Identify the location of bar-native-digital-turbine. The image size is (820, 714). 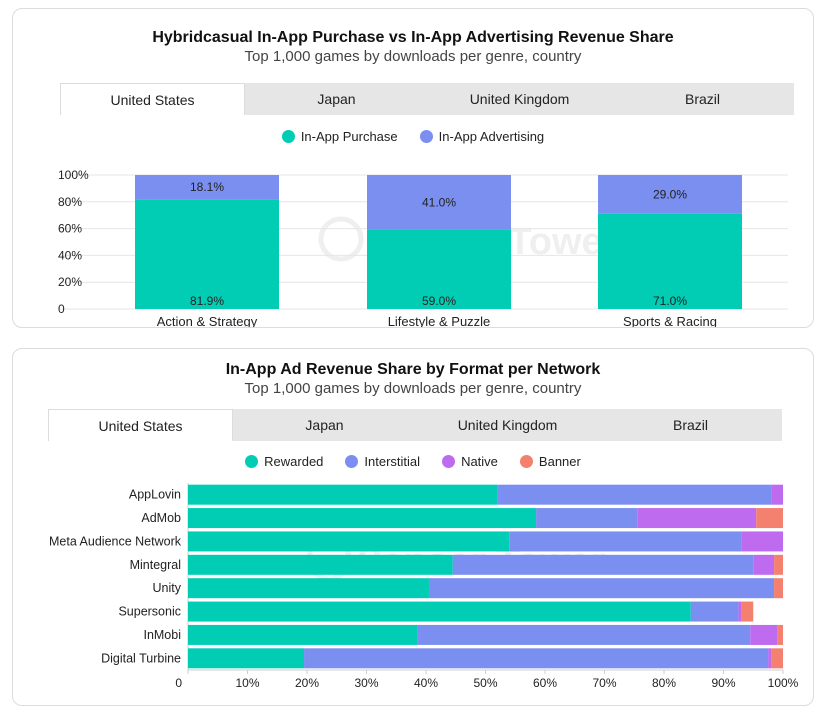
(770, 658).